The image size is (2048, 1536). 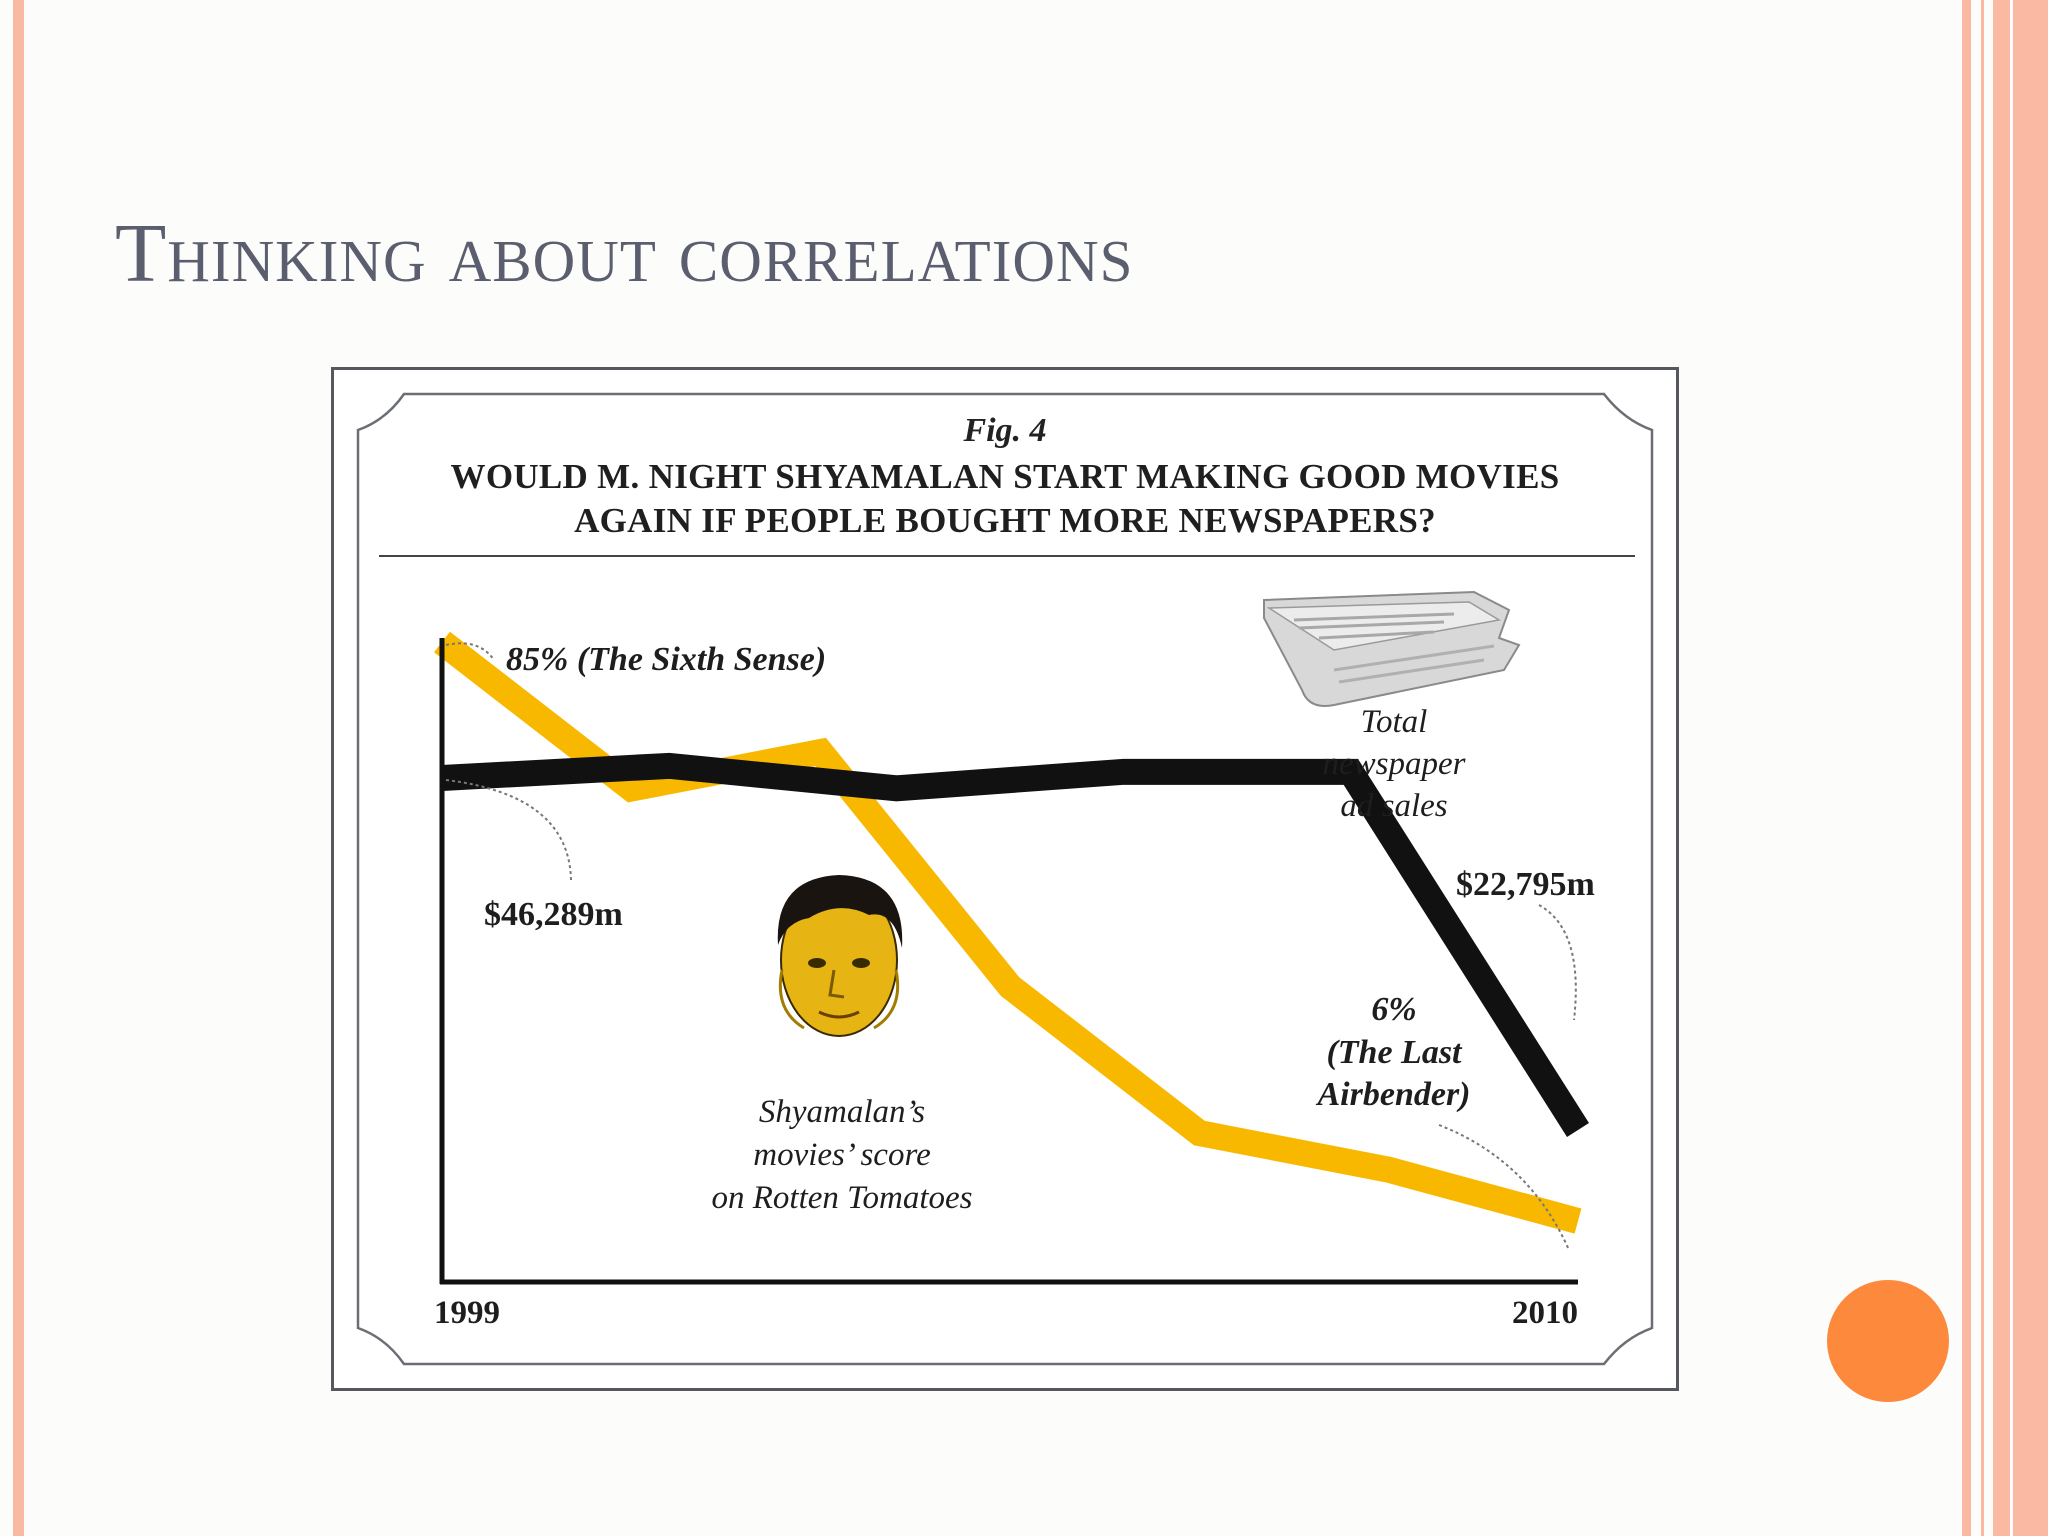 I want to click on score-end-label-line-2: (The Last, so click(x=1394, y=1052).